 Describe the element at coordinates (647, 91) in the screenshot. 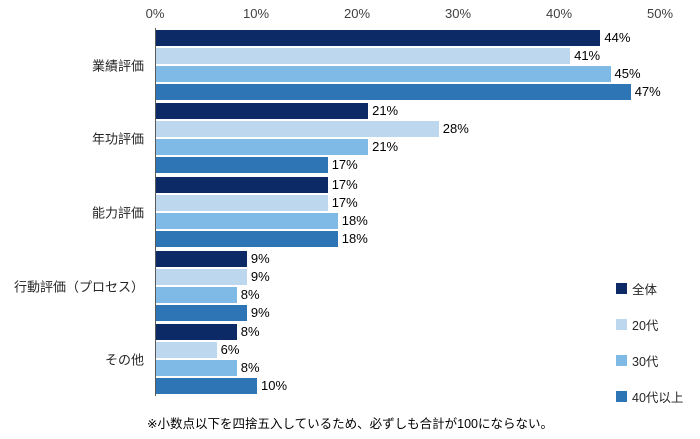

I see `value-label: 47%` at that location.